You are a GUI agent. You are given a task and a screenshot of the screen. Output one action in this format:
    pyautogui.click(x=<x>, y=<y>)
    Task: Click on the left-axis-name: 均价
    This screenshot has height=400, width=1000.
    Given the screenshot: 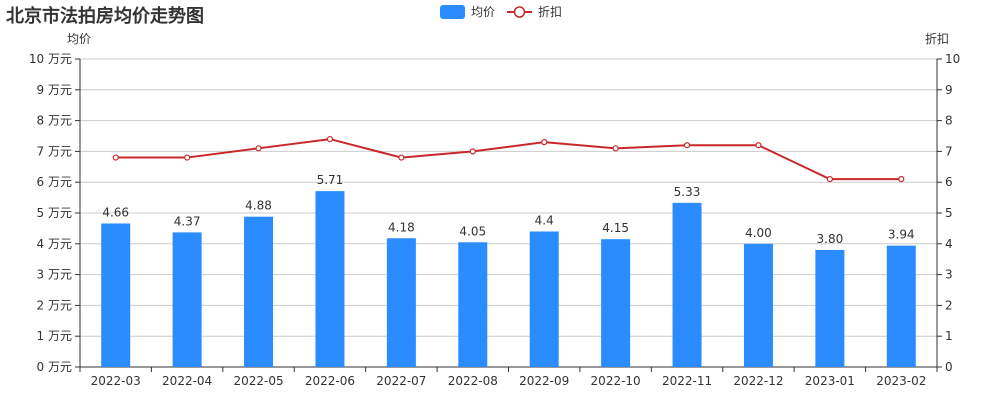 What is the action you would take?
    pyautogui.click(x=79, y=39)
    